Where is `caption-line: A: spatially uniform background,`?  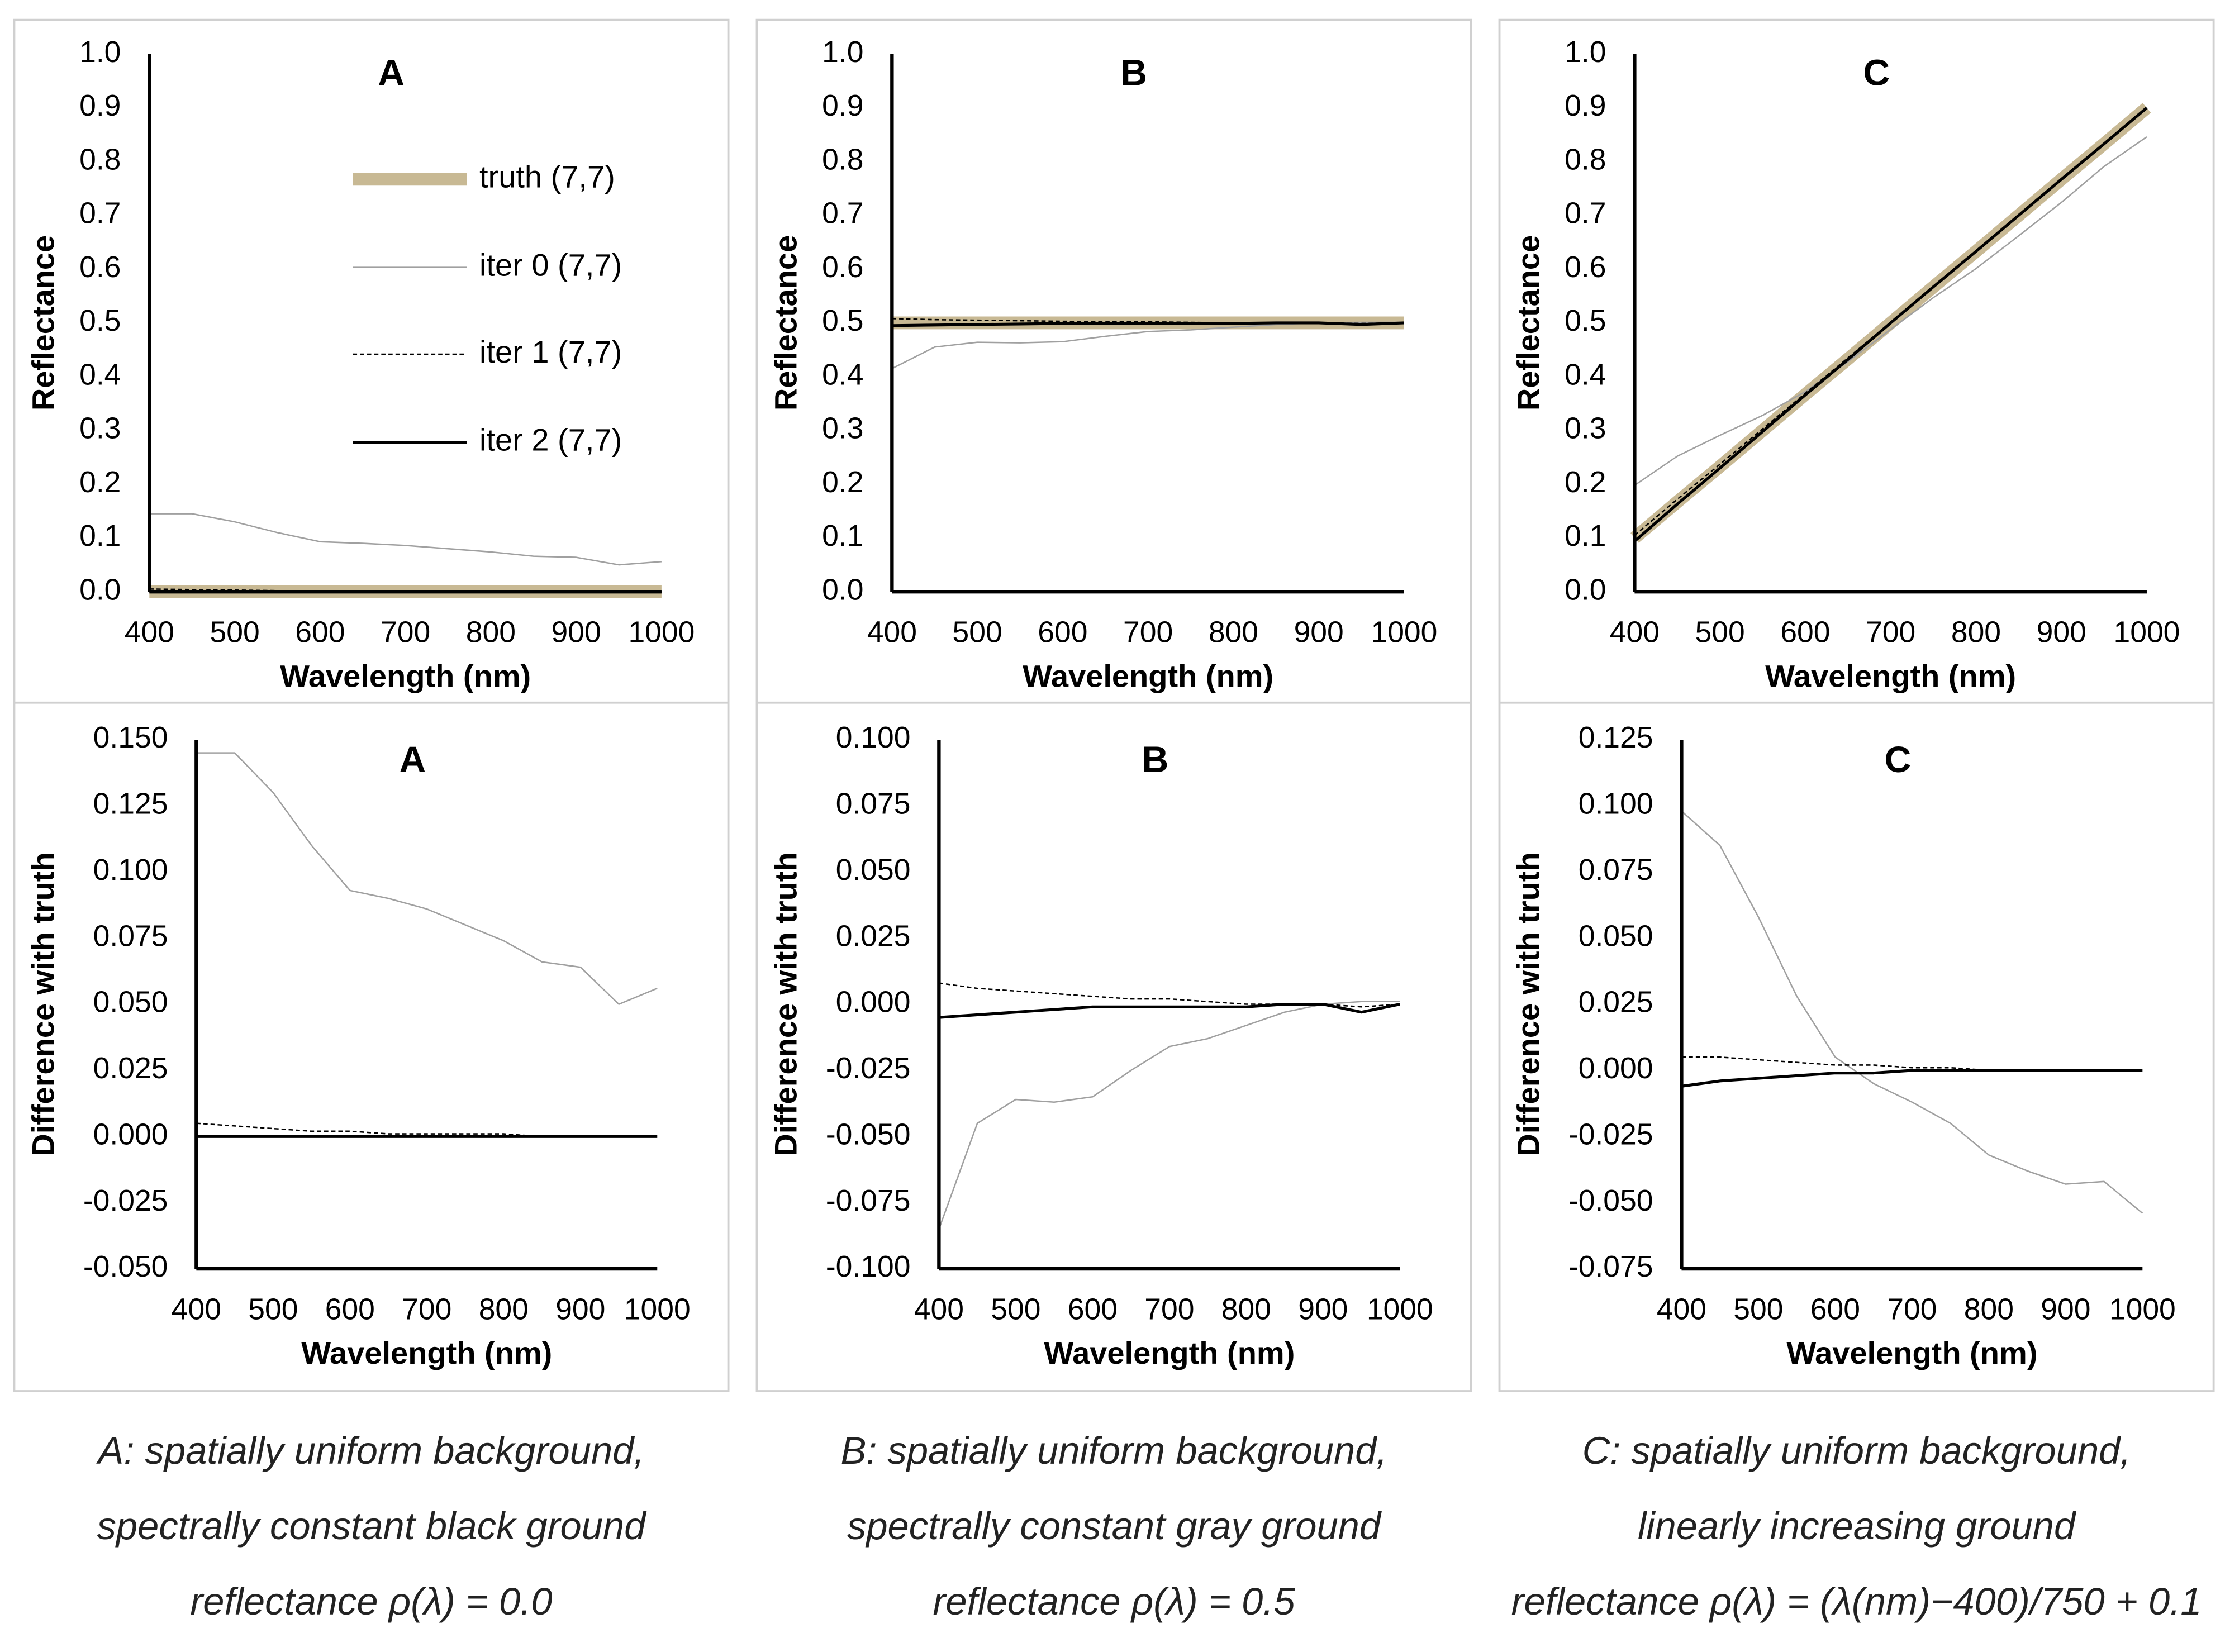
caption-line: A: spatially uniform background, is located at coordinates (370, 1450).